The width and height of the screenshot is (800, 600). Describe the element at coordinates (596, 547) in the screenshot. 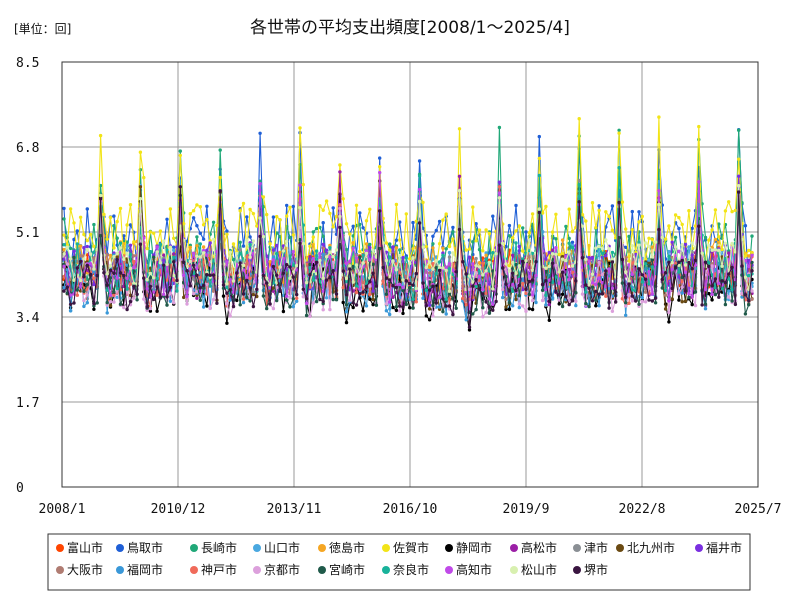

I see `legend-label: 津市` at that location.